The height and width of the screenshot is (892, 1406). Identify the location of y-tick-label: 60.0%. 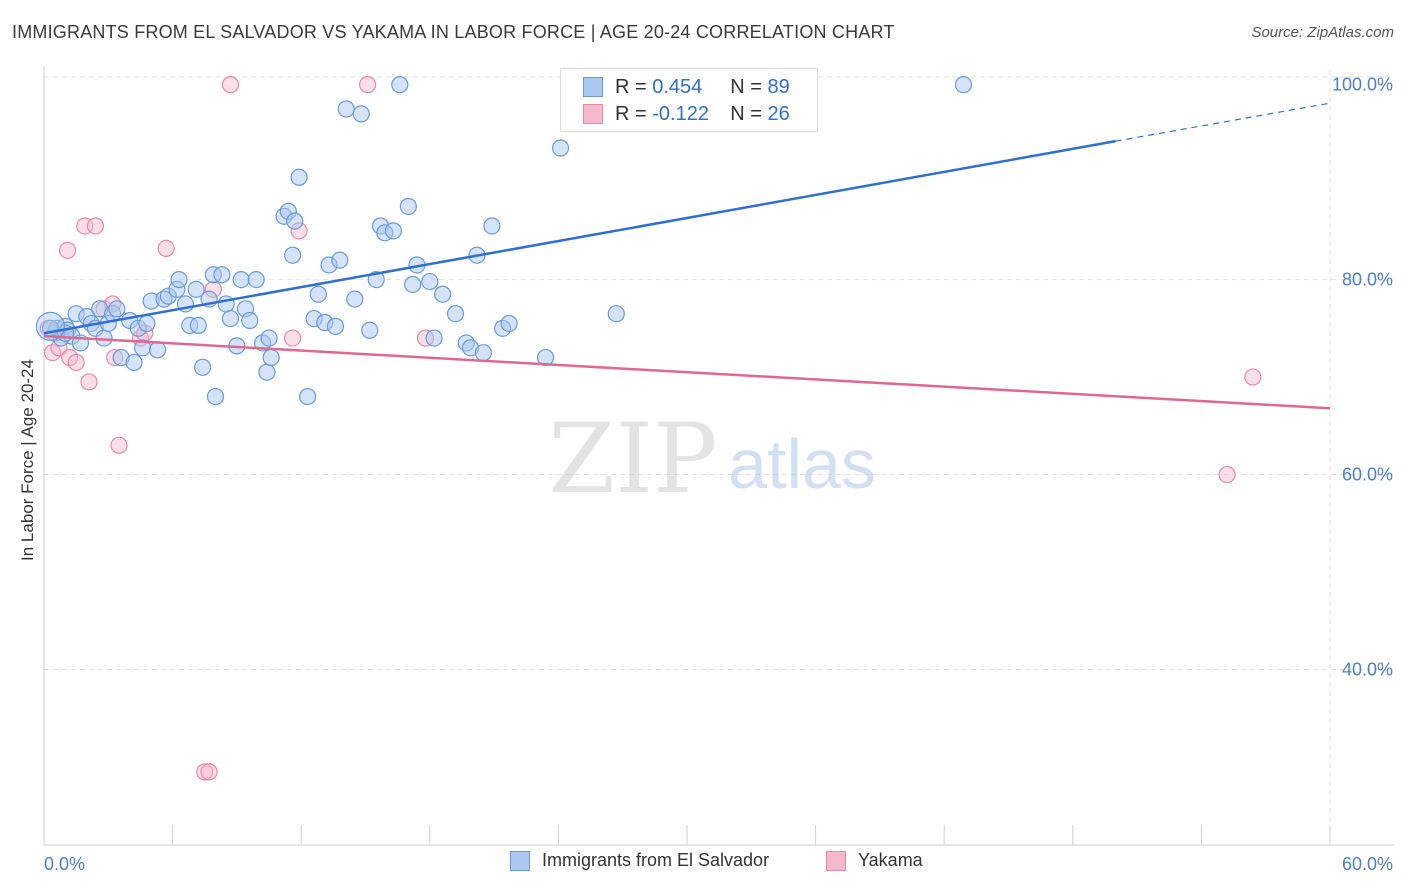
(1367, 475).